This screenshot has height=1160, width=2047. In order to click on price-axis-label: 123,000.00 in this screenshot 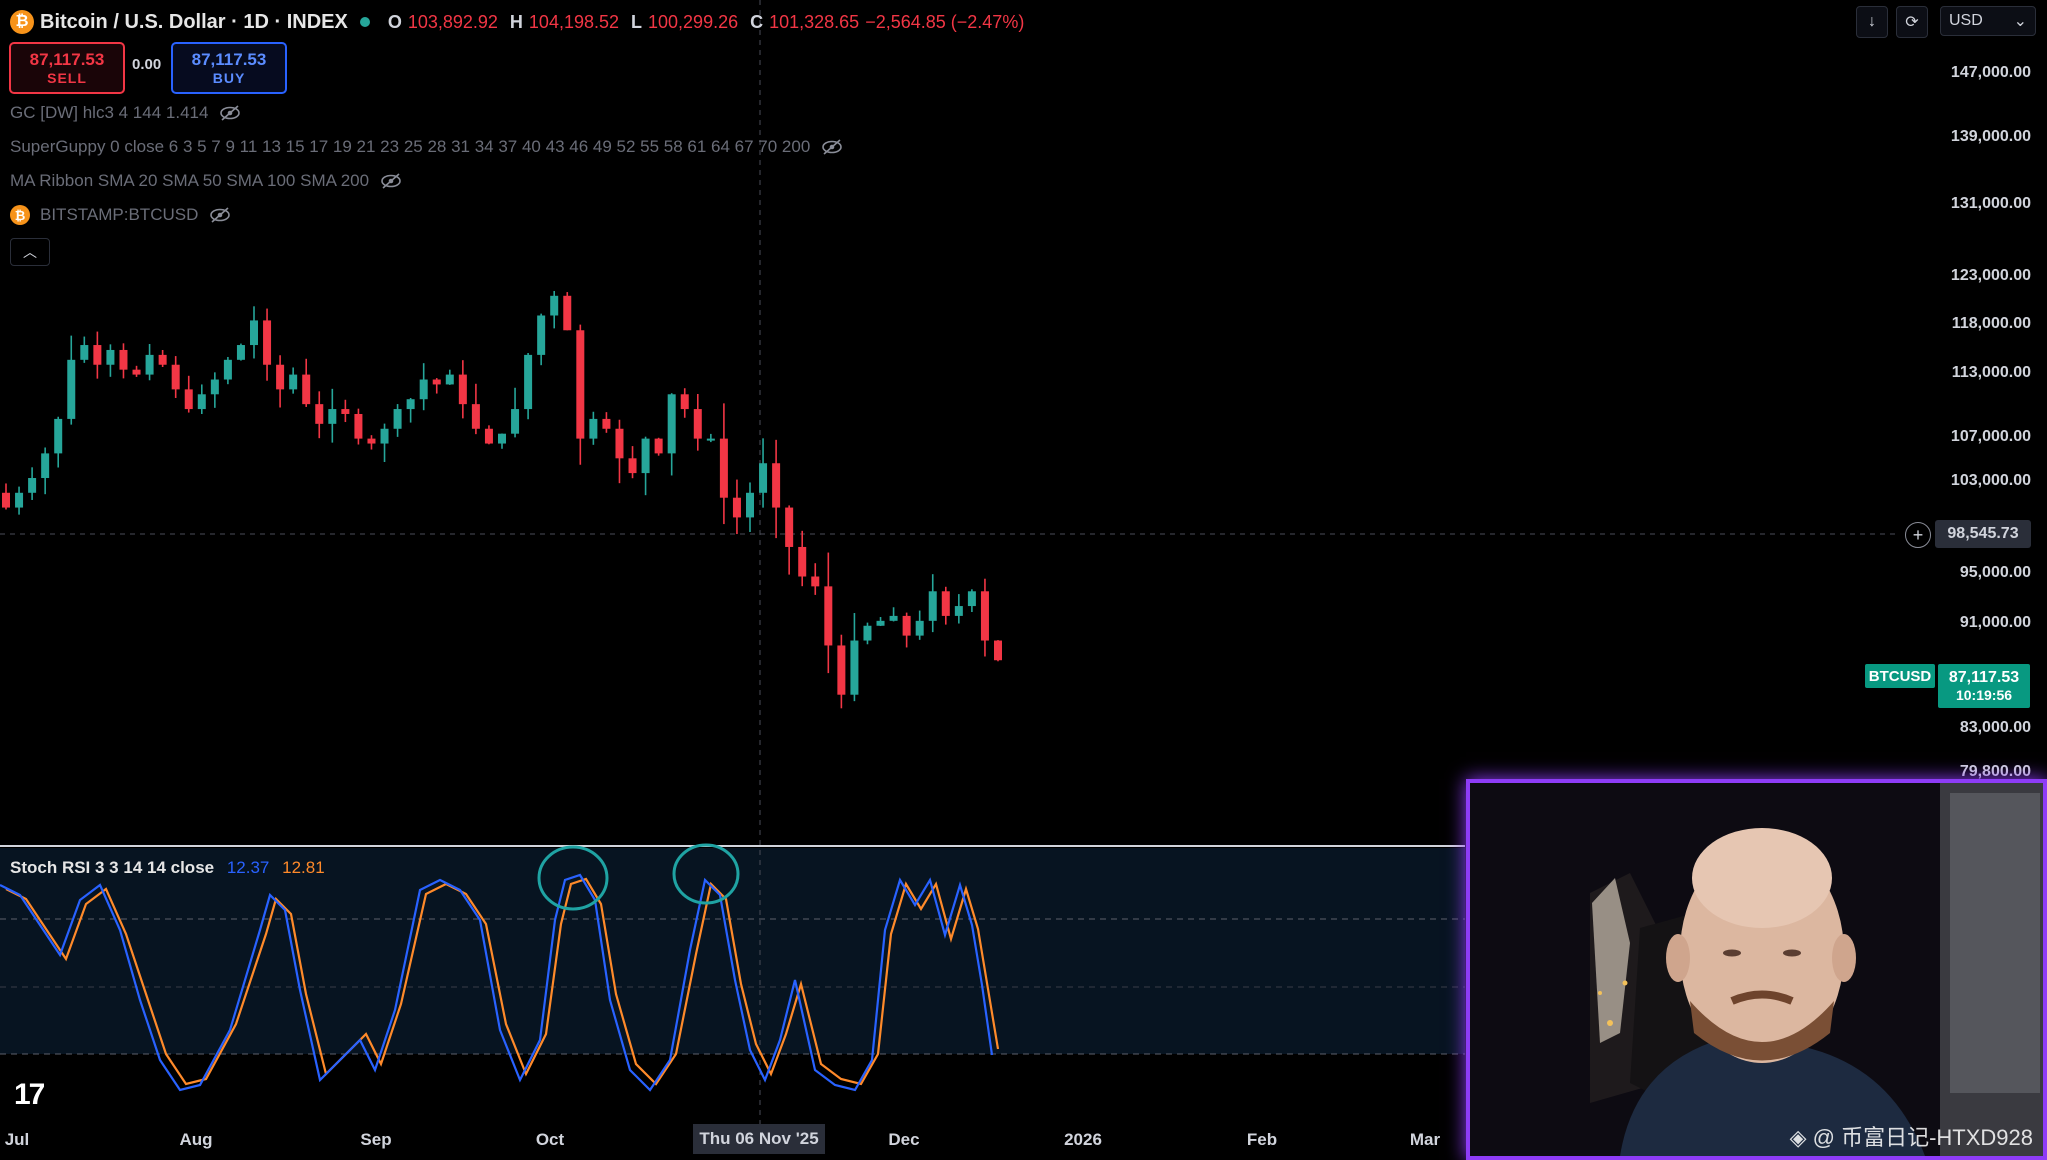, I will do `click(1990, 275)`.